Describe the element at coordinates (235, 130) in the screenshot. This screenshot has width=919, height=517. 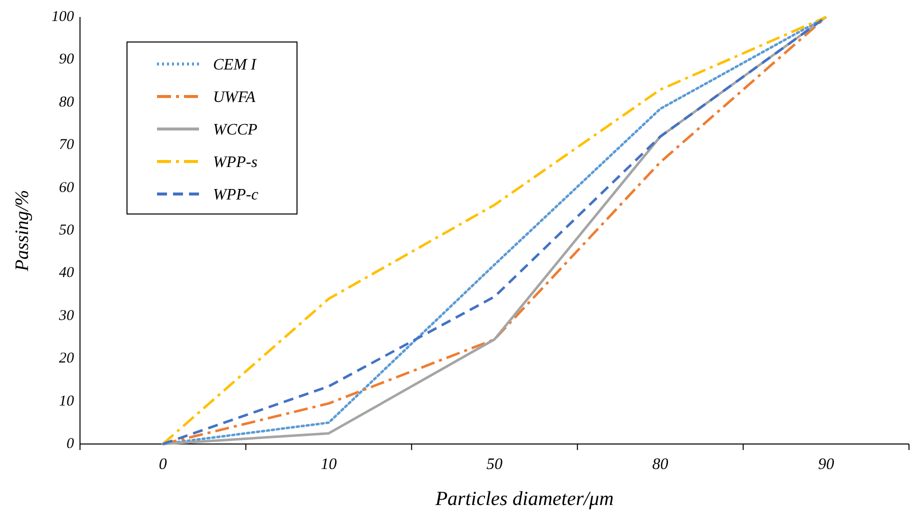
I see `legend-label: WCCP` at that location.